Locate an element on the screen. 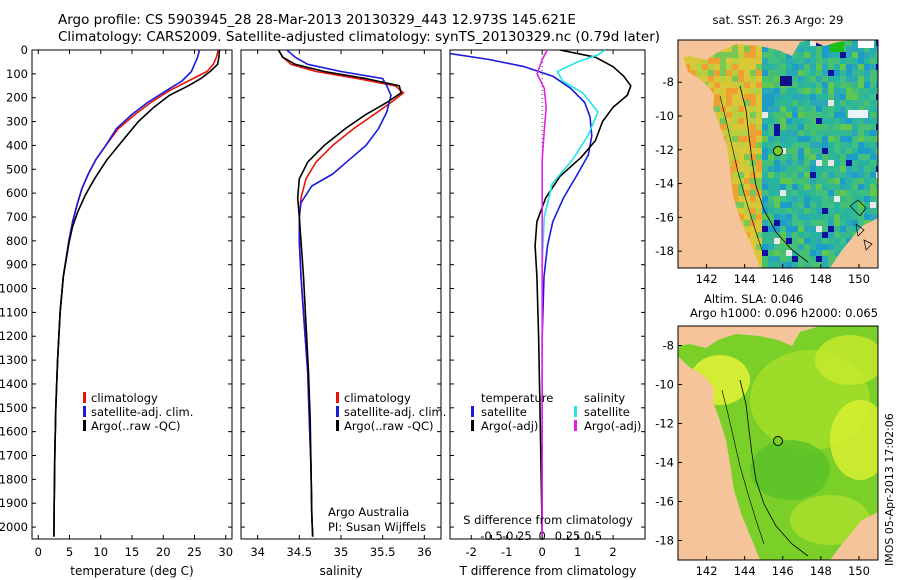 This screenshot has width=900, height=580. sst-reef-contour is located at coordinates (774, 174).